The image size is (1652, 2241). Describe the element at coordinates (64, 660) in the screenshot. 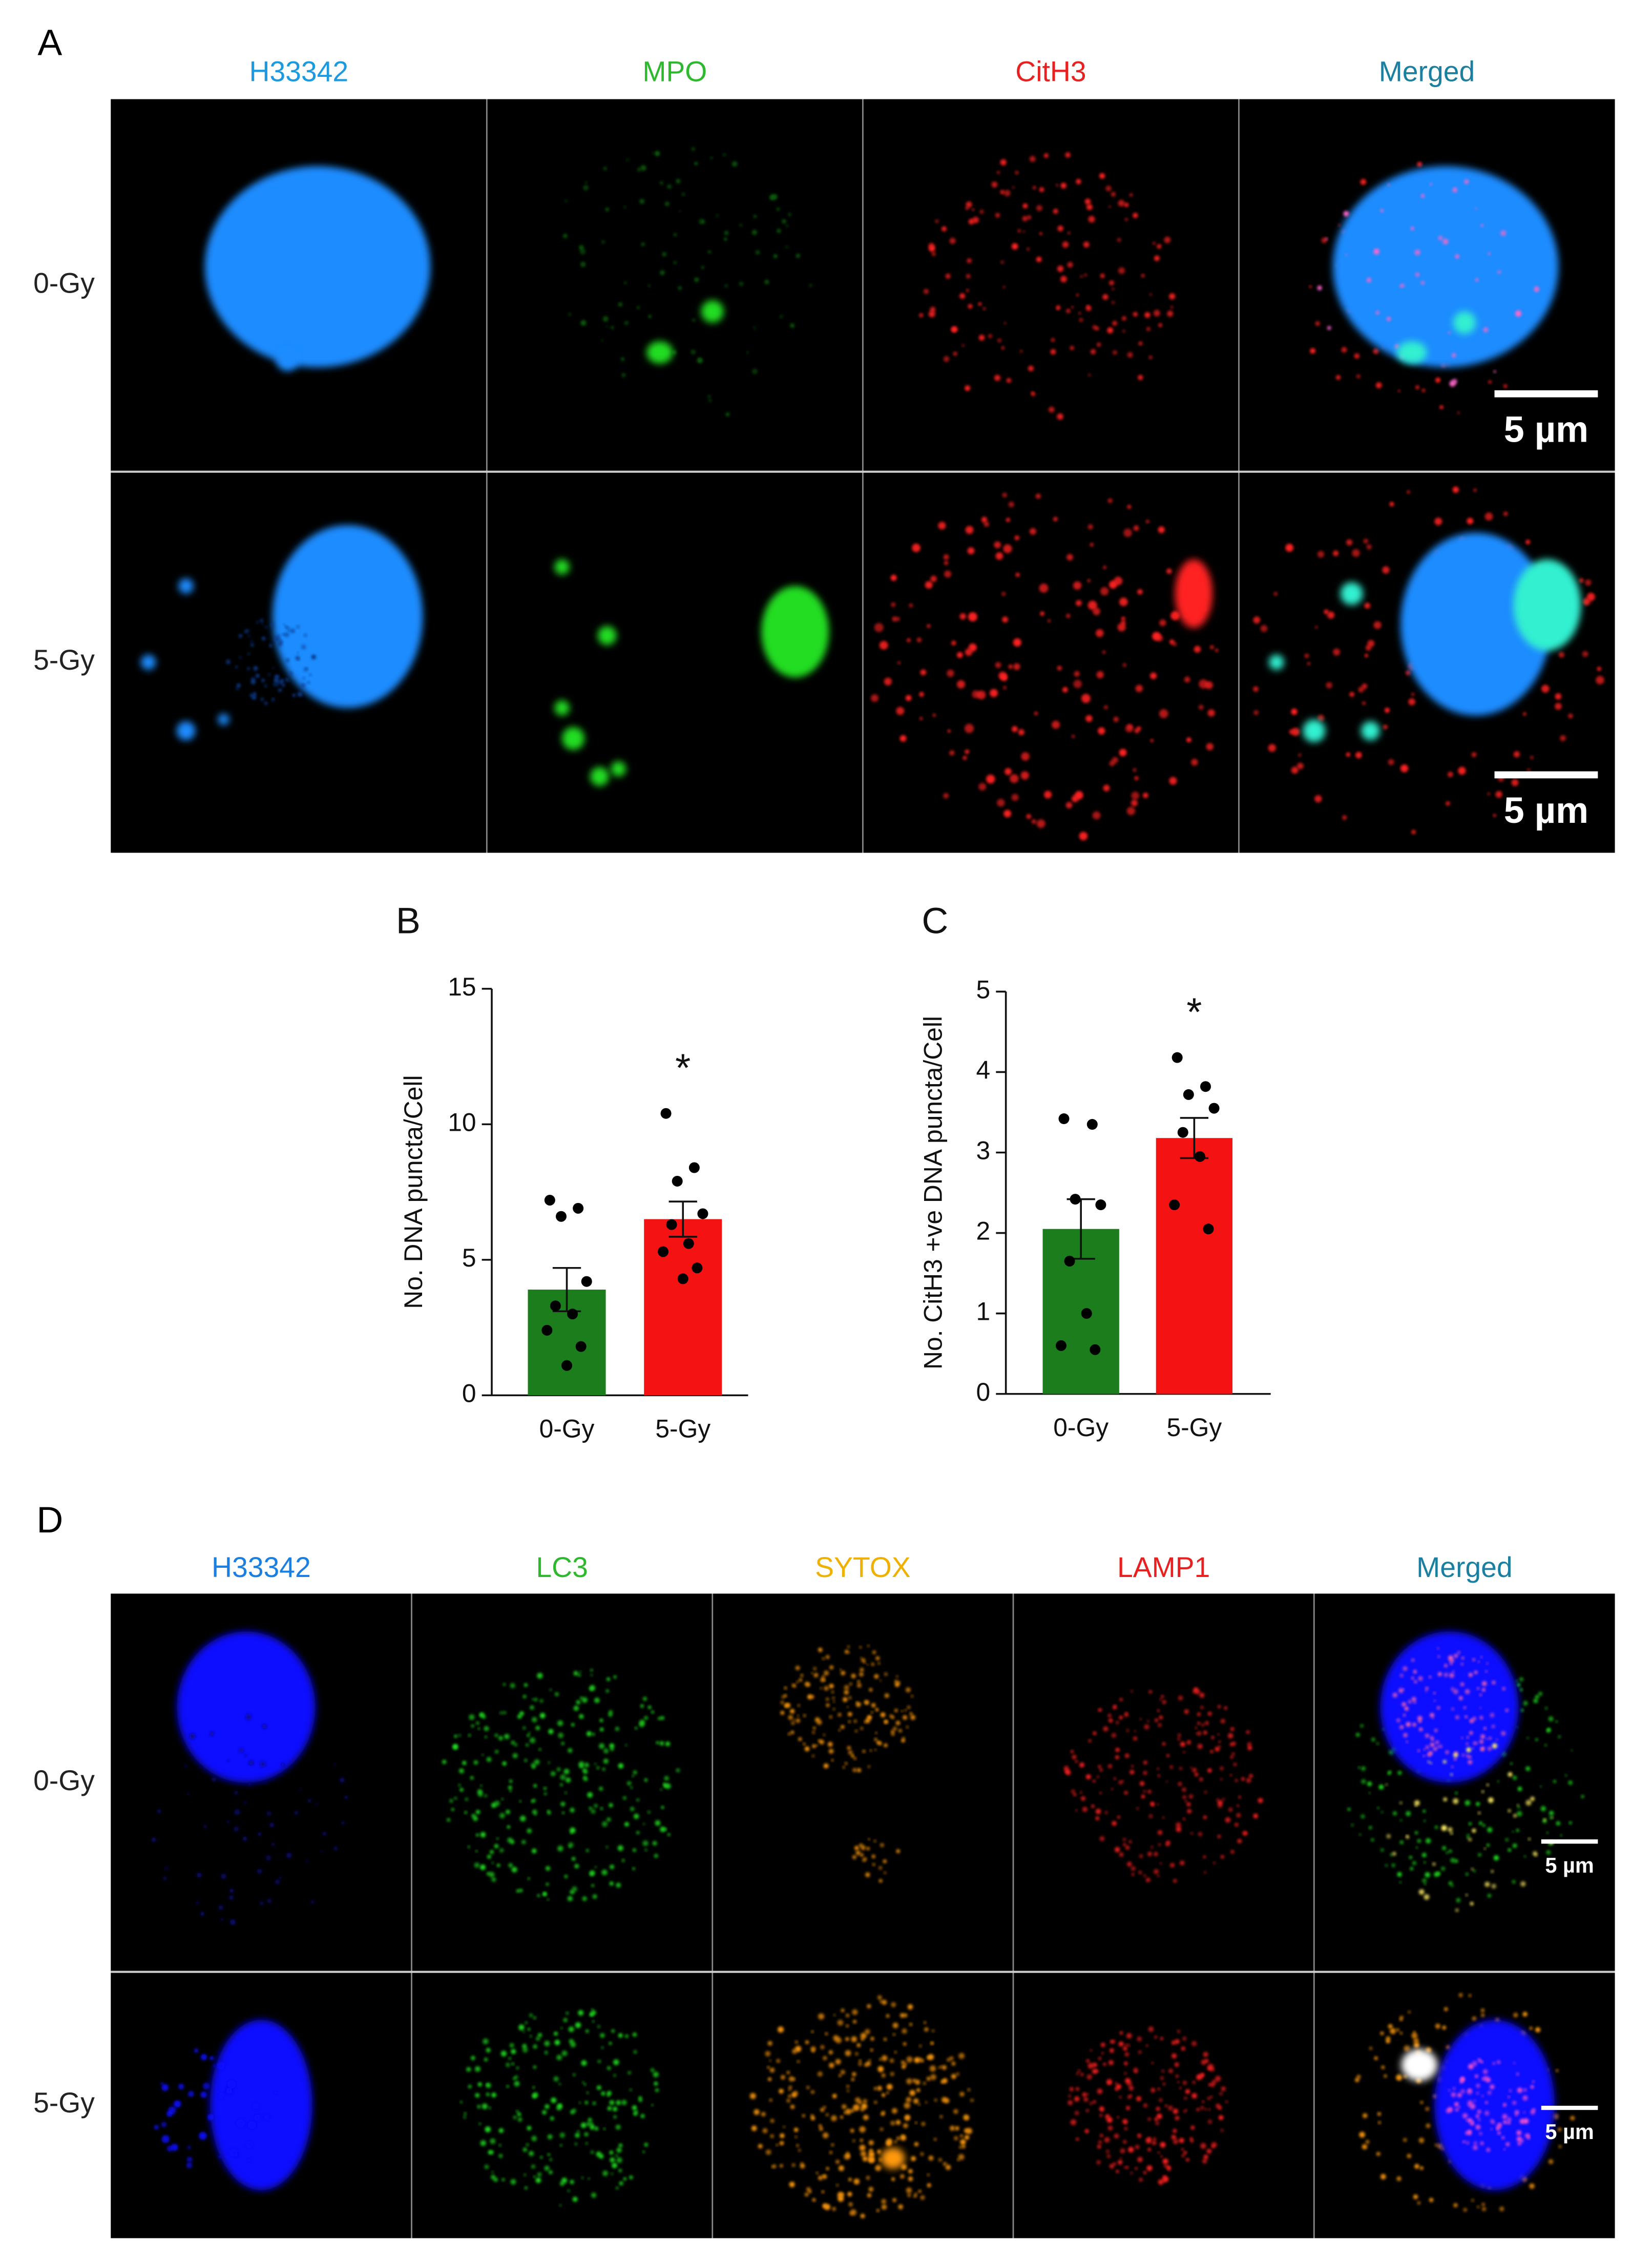

I see `row-label: 5-Gy` at that location.